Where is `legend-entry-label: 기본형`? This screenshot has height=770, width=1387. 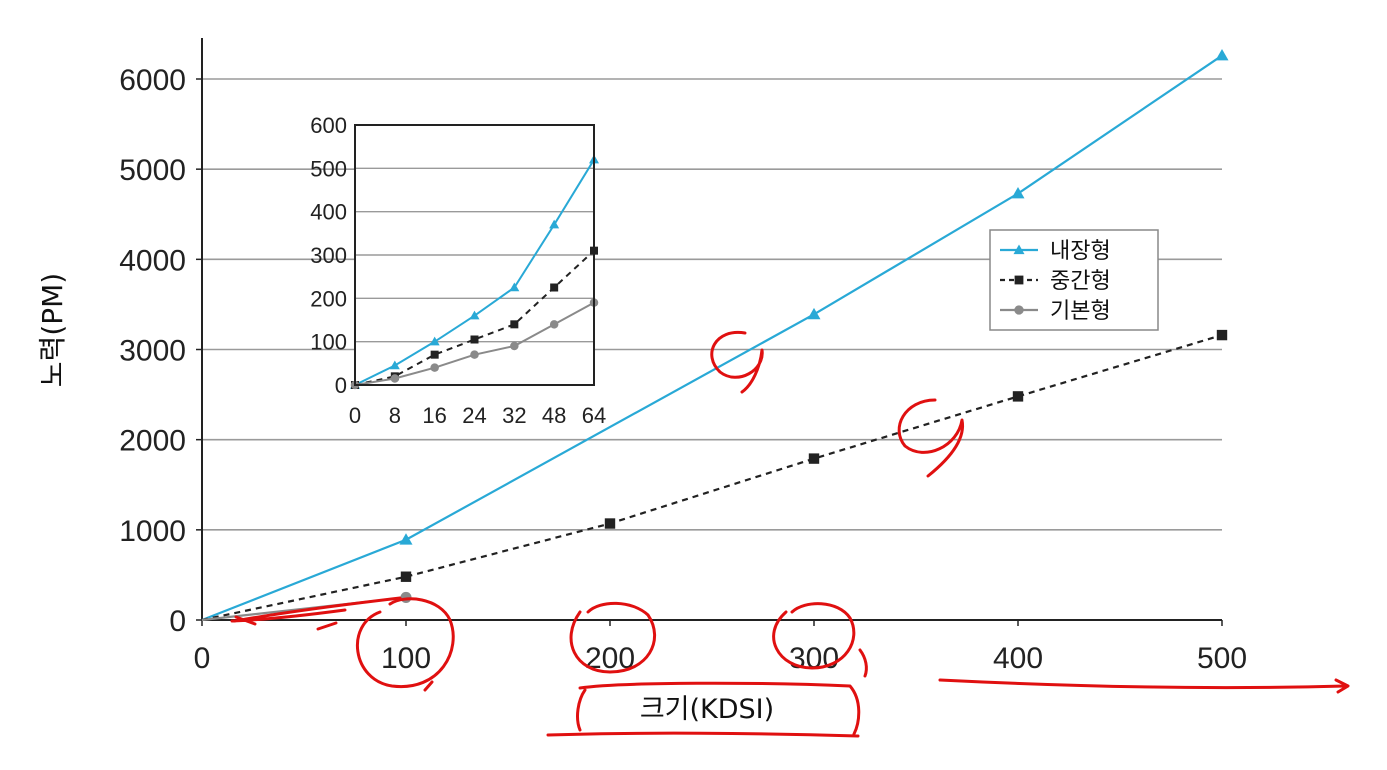 legend-entry-label: 기본형 is located at coordinates (1080, 311).